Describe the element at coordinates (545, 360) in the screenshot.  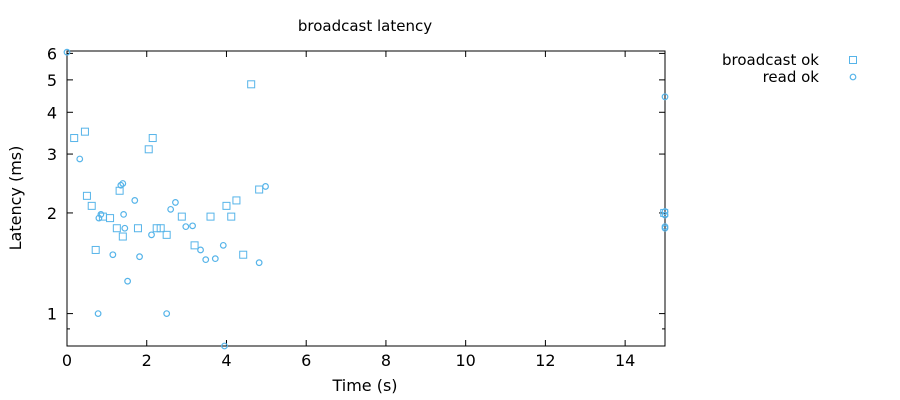
I see `x-tick-label: 12` at that location.